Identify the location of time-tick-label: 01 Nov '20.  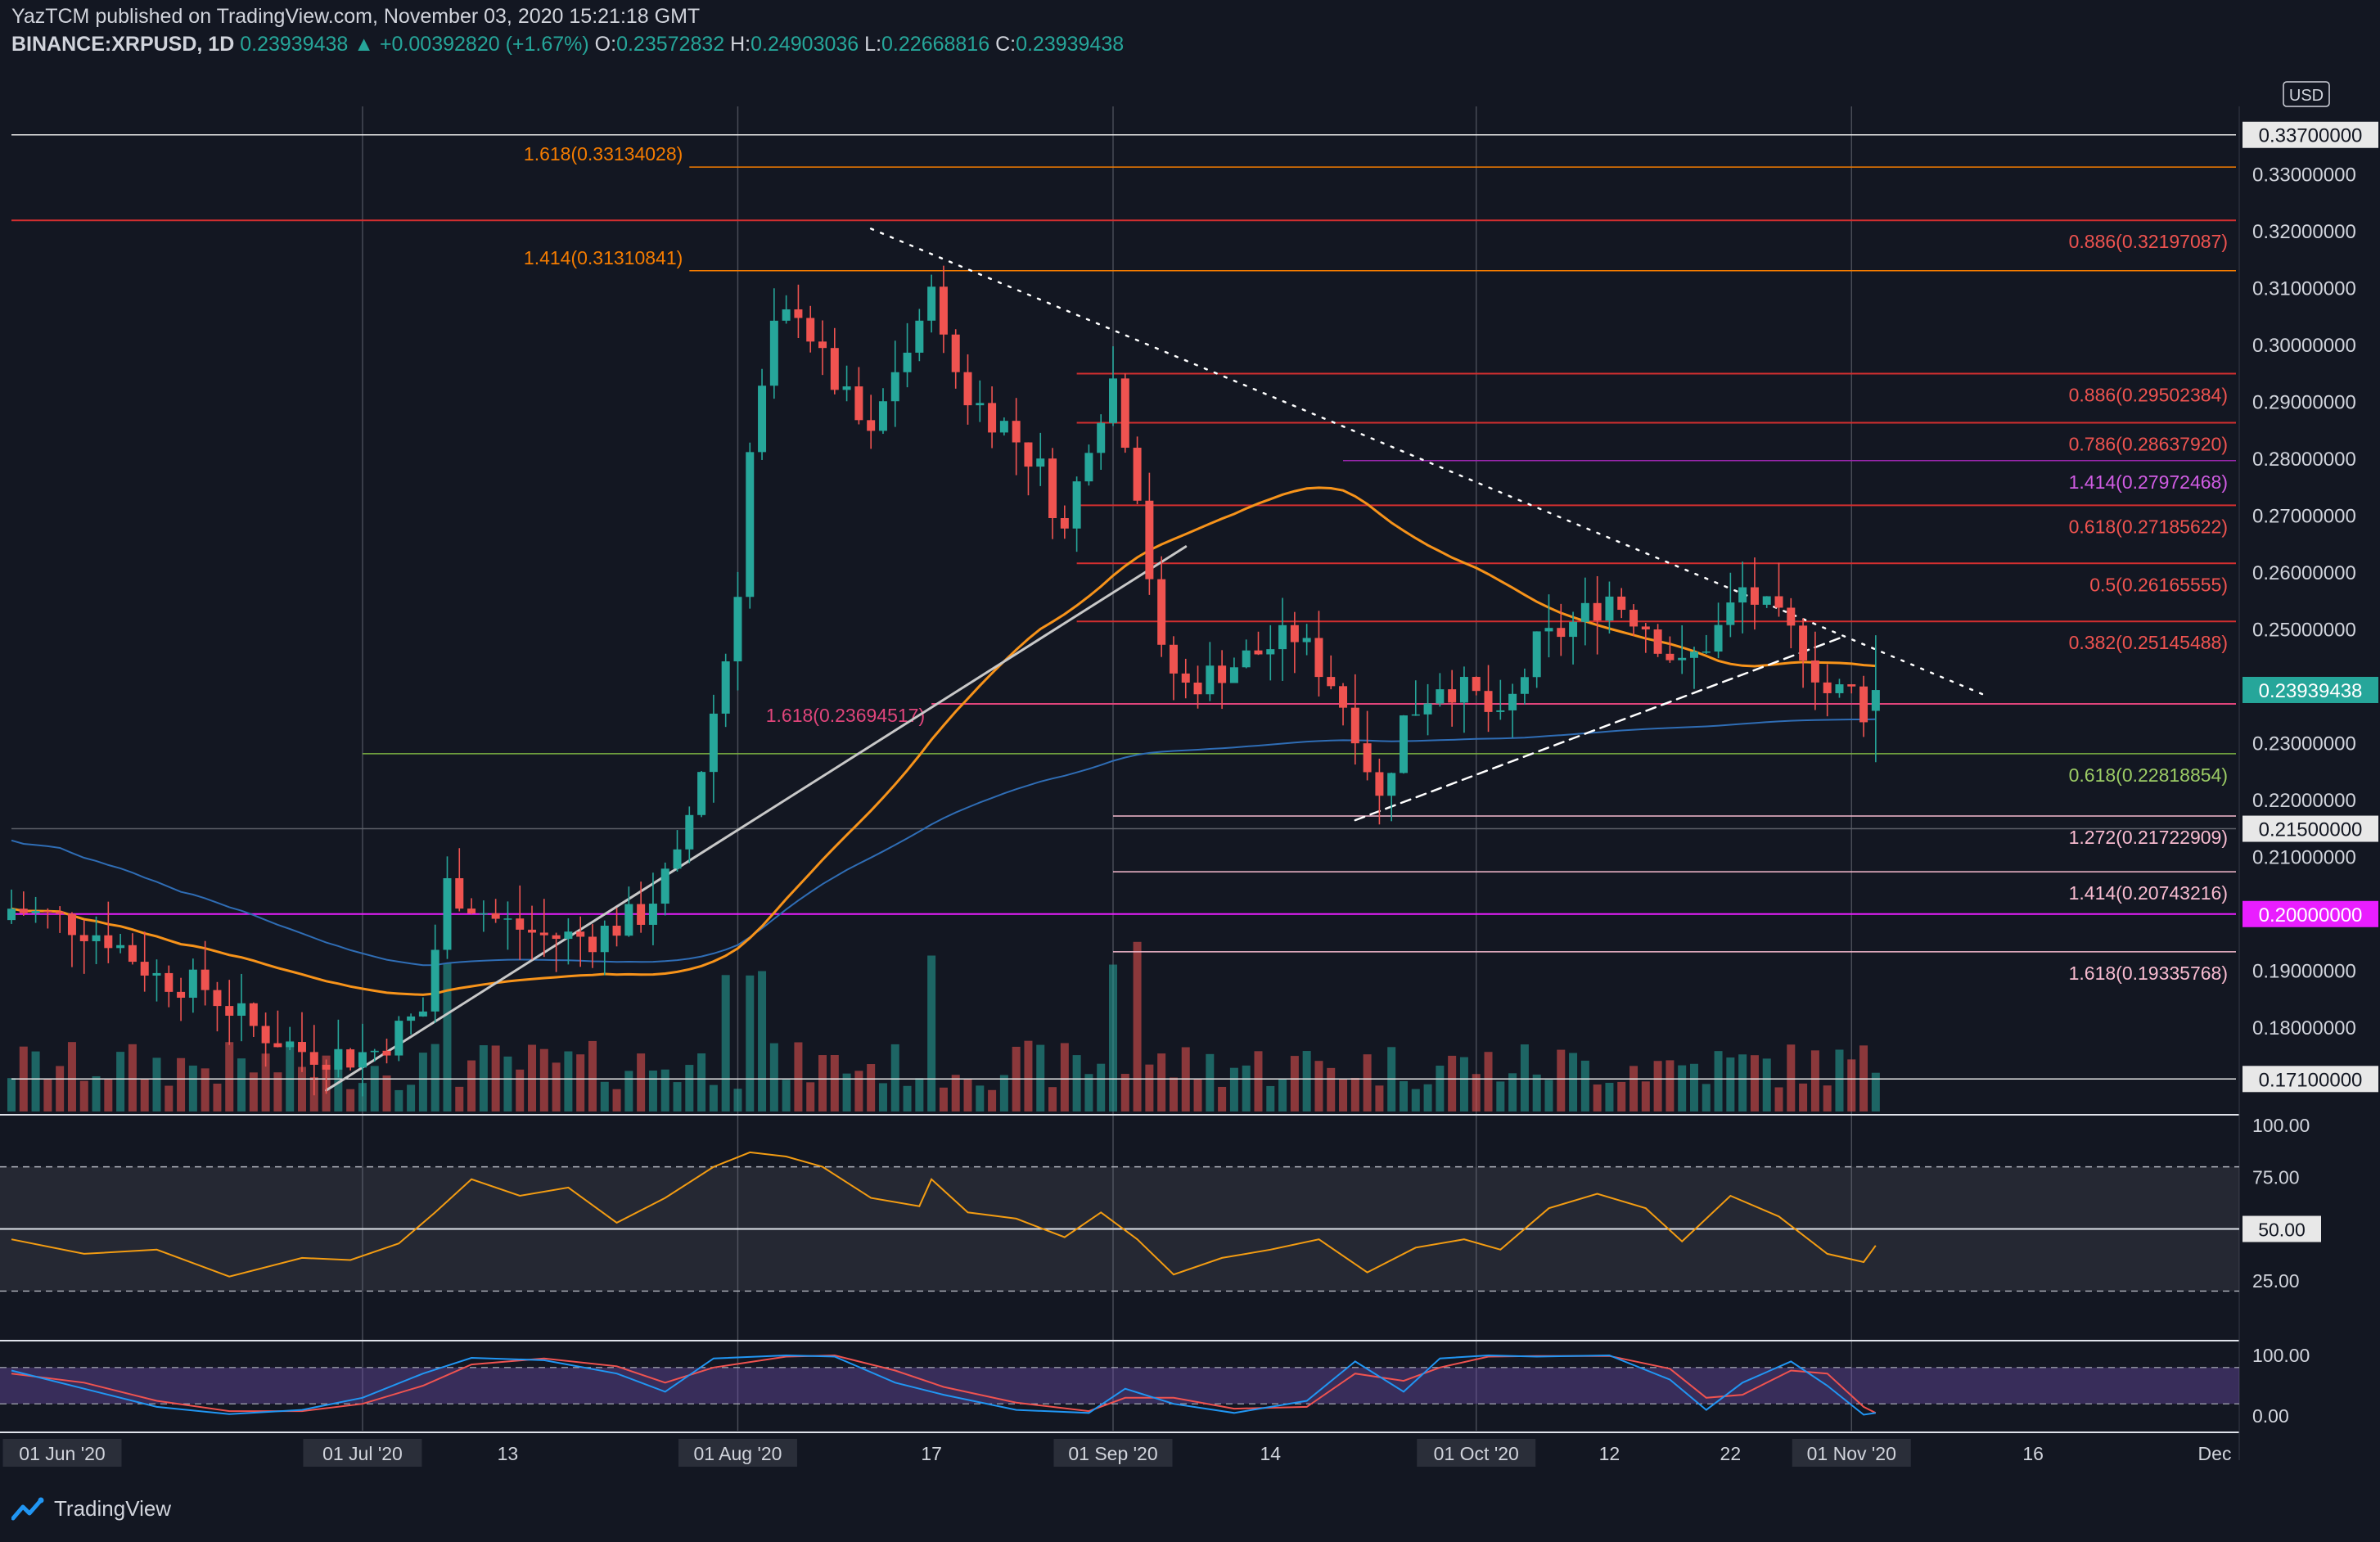
(1852, 1454).